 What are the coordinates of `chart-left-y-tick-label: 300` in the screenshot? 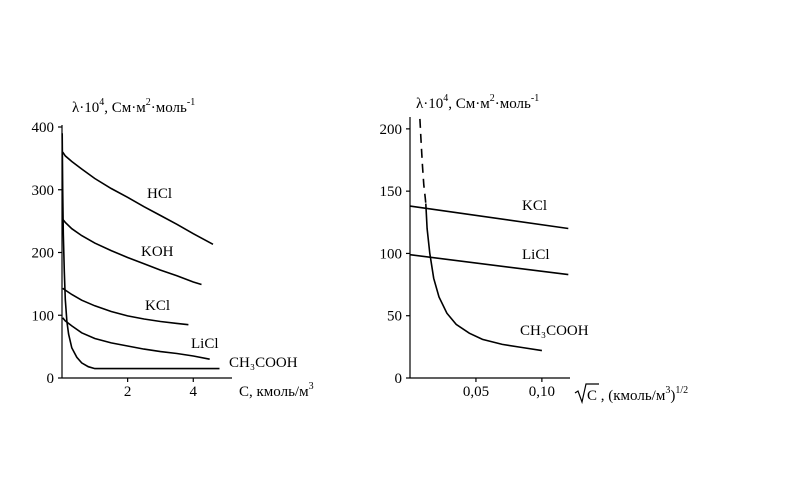 It's located at (43, 191).